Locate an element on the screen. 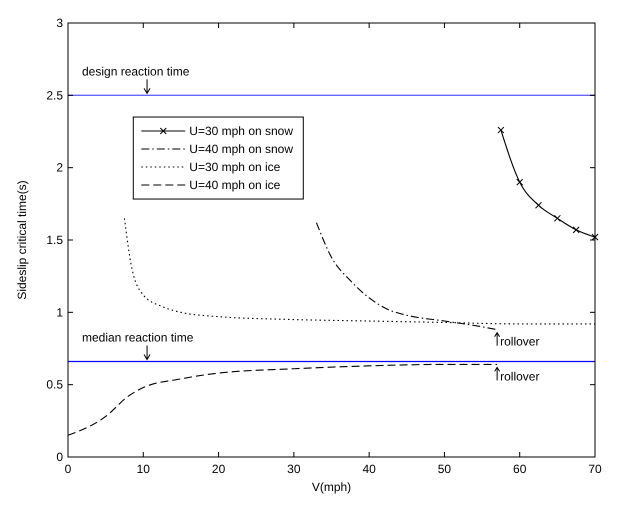 This screenshot has height=505, width=617. y-tick-label: 1 is located at coordinates (60, 312).